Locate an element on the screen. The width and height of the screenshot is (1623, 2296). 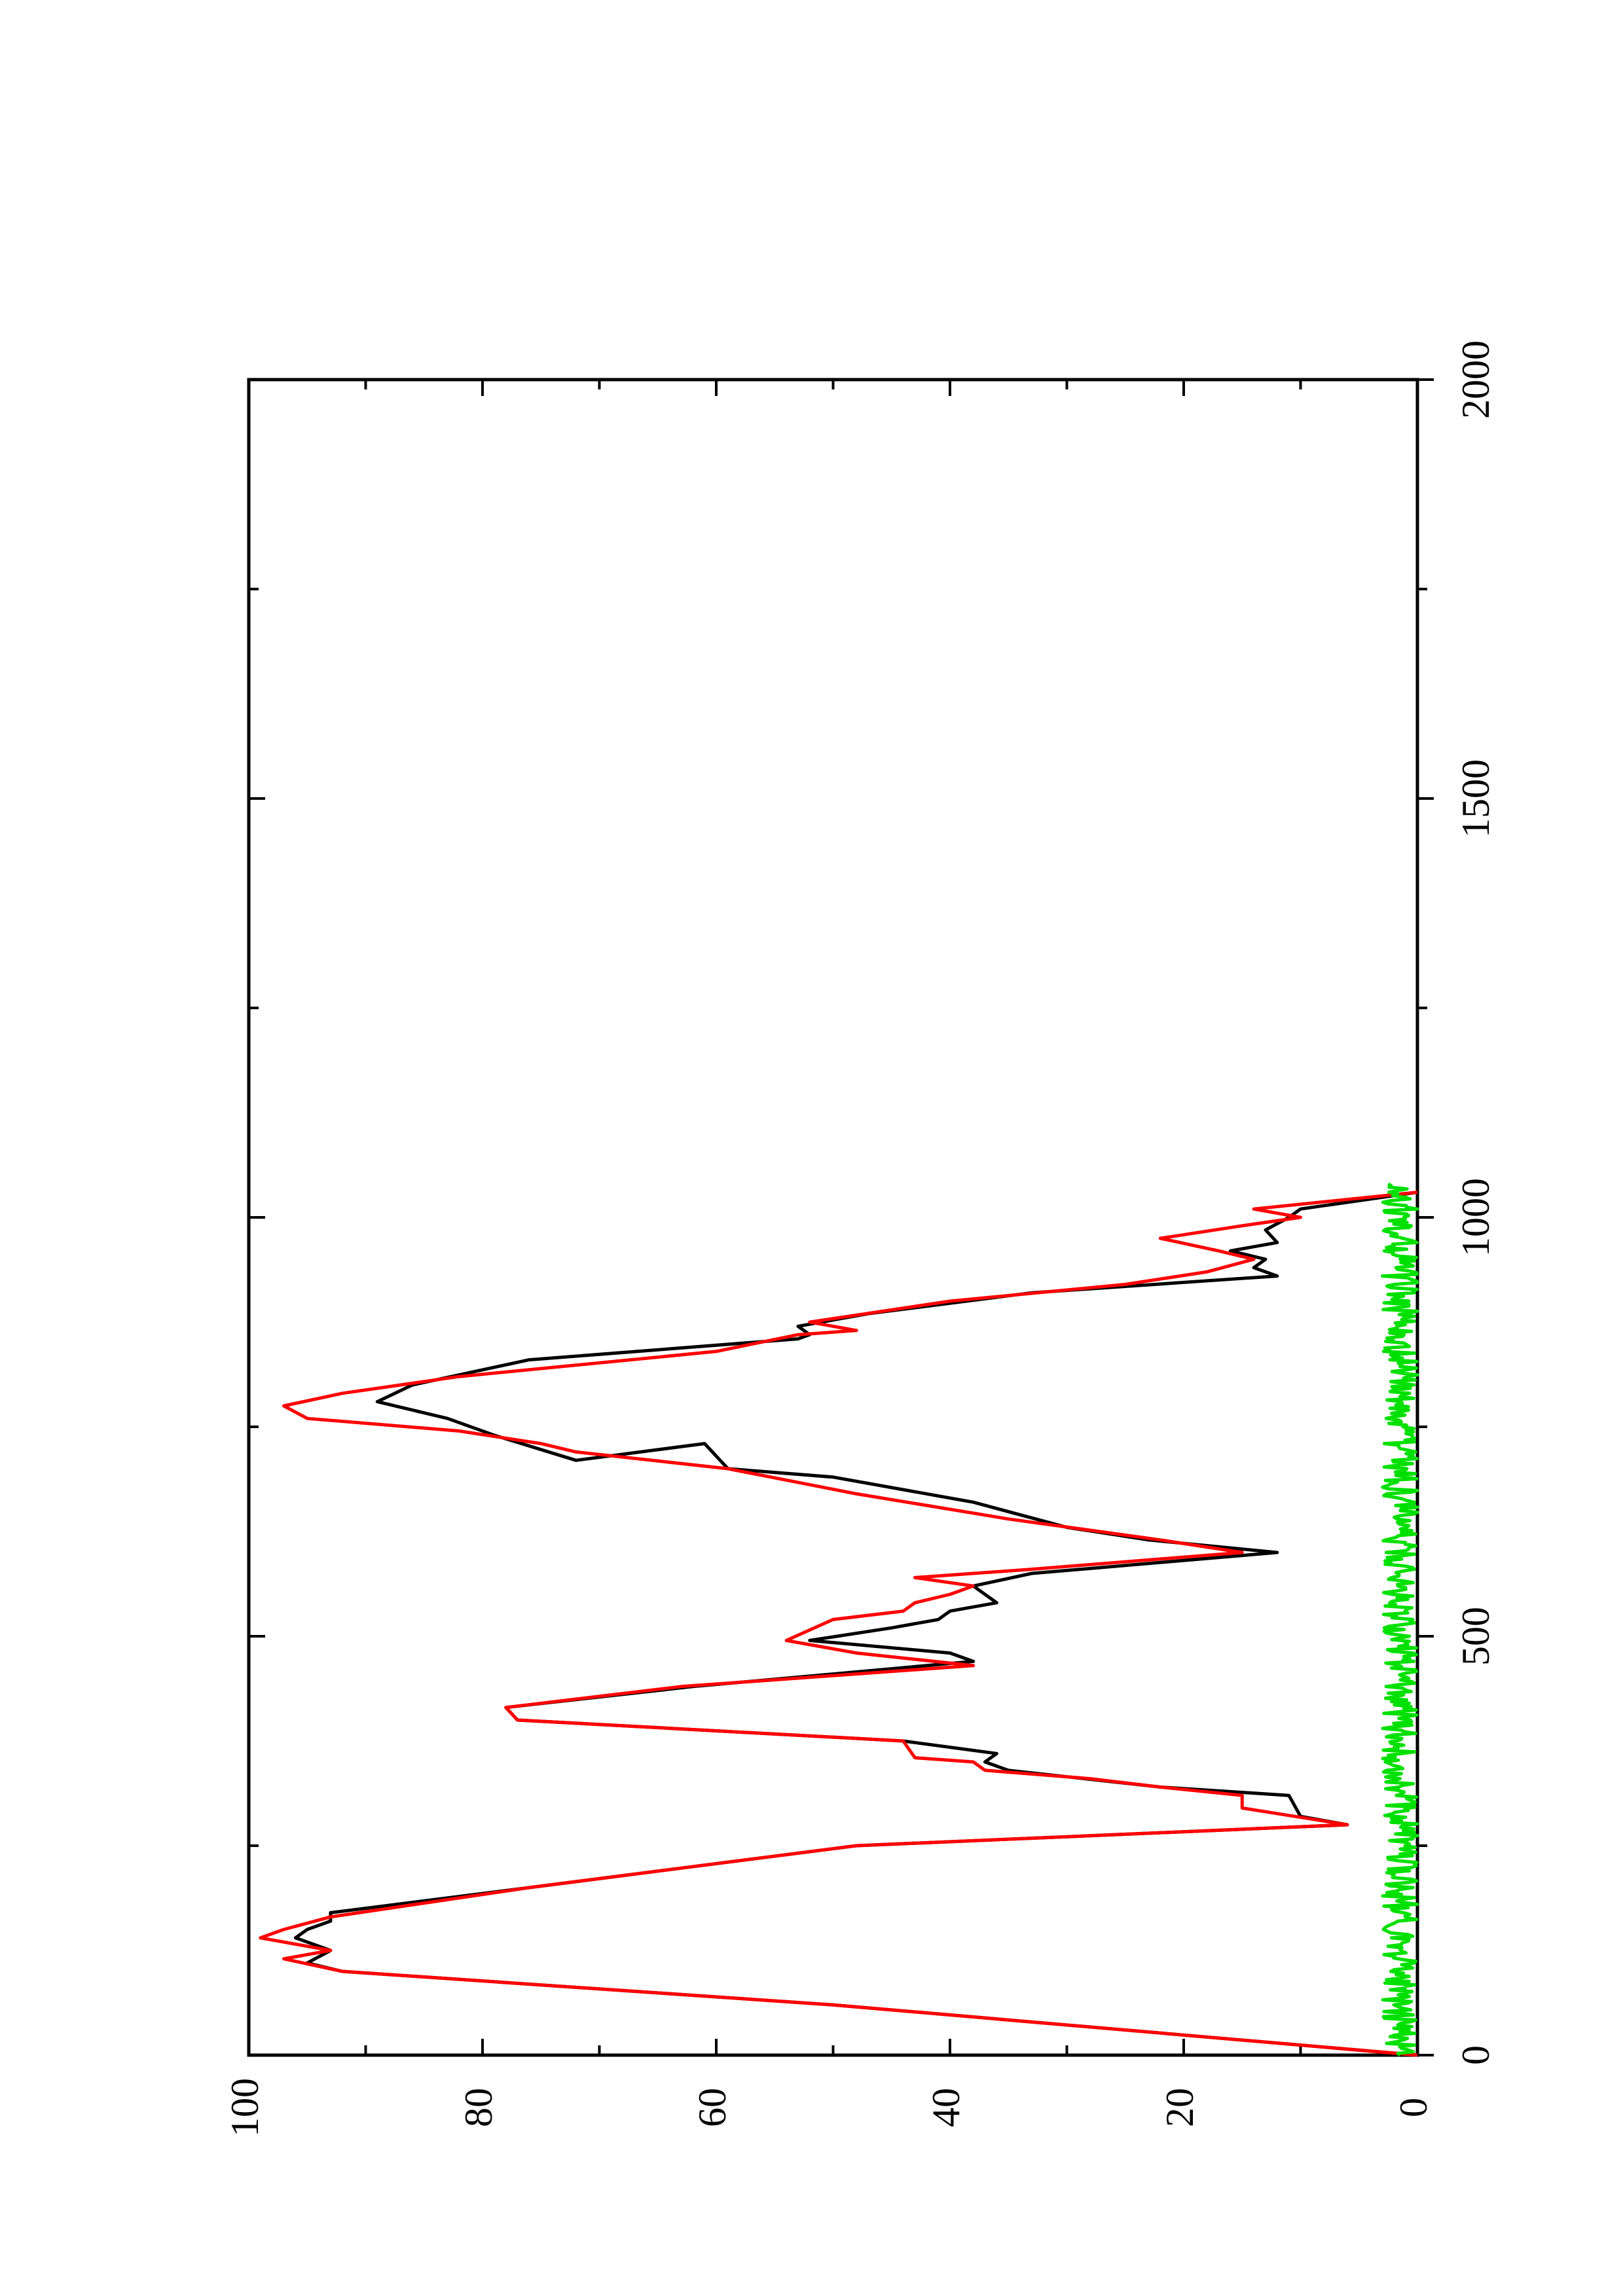
y-tick-label: 0 is located at coordinates (1413, 2107).